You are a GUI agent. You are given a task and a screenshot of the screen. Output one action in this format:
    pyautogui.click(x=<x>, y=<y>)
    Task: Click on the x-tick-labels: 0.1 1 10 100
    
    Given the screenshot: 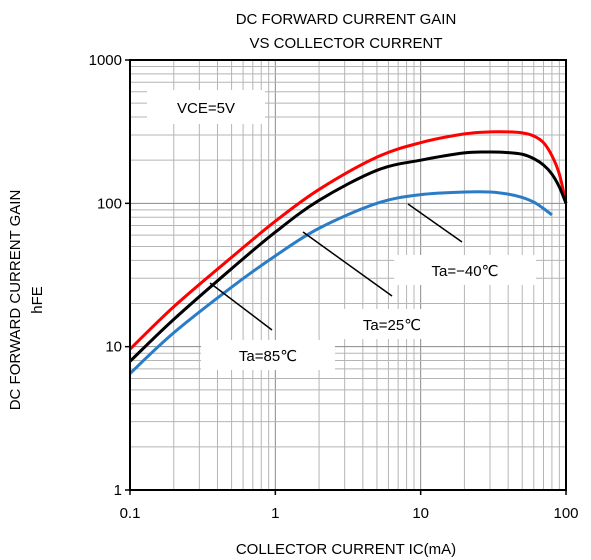 What is the action you would take?
    pyautogui.click(x=349, y=506)
    